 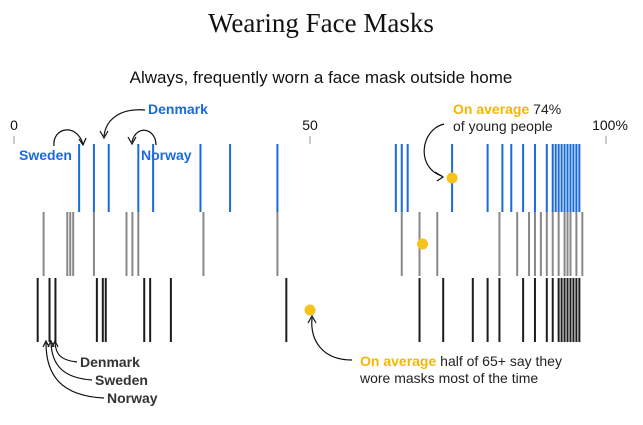 I want to click on x-tick-label-50: 50, so click(x=310, y=125).